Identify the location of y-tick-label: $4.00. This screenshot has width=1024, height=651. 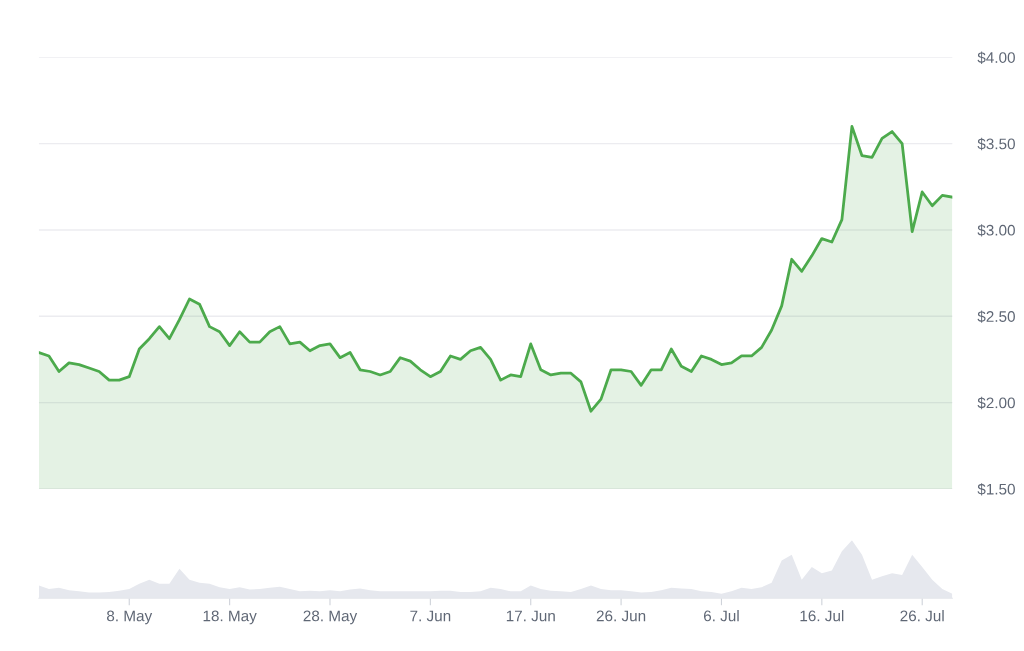
(996, 57).